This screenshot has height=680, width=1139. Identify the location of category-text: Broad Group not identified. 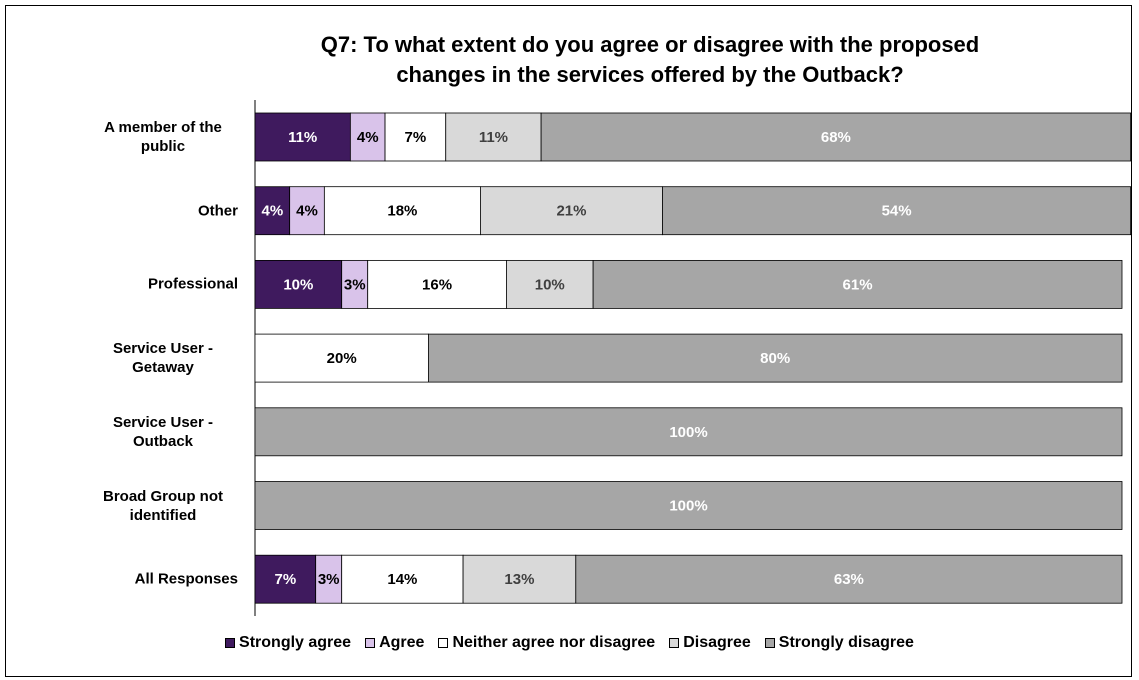
(163, 505).